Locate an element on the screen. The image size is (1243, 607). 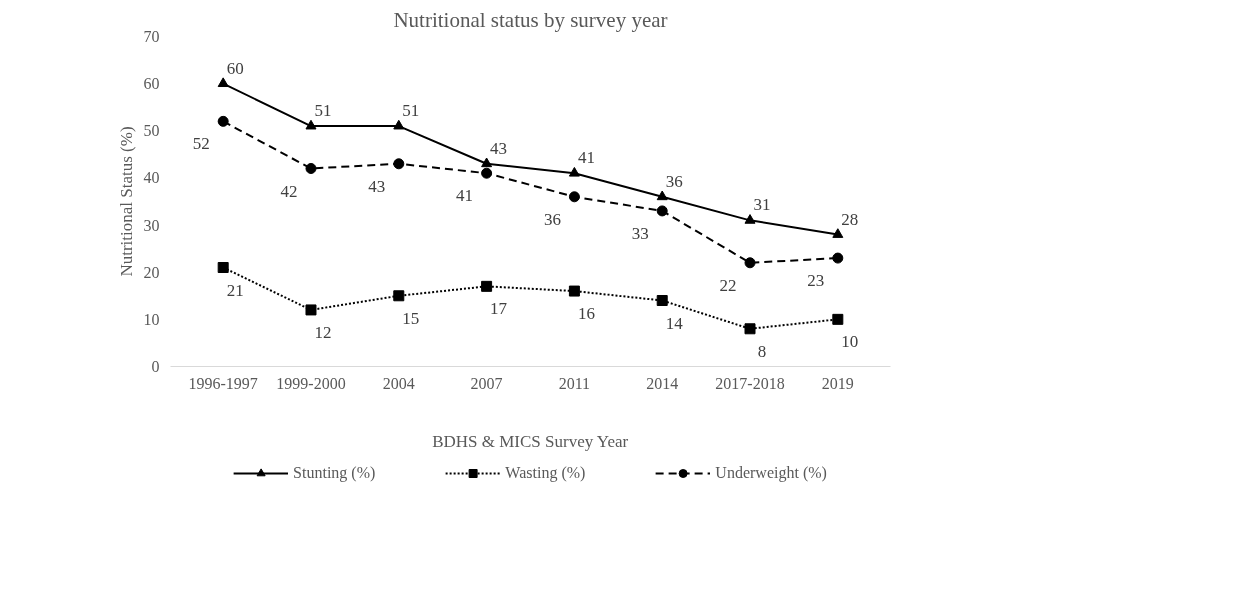
data-label: 31 is located at coordinates (762, 205).